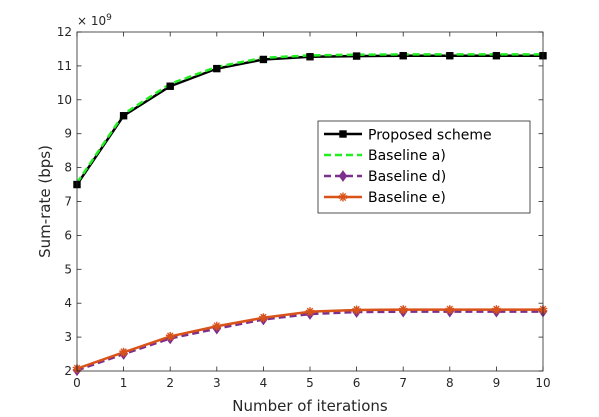 The image size is (599, 417). What do you see at coordinates (403, 383) in the screenshot?
I see `x-tick-label: 7` at bounding box center [403, 383].